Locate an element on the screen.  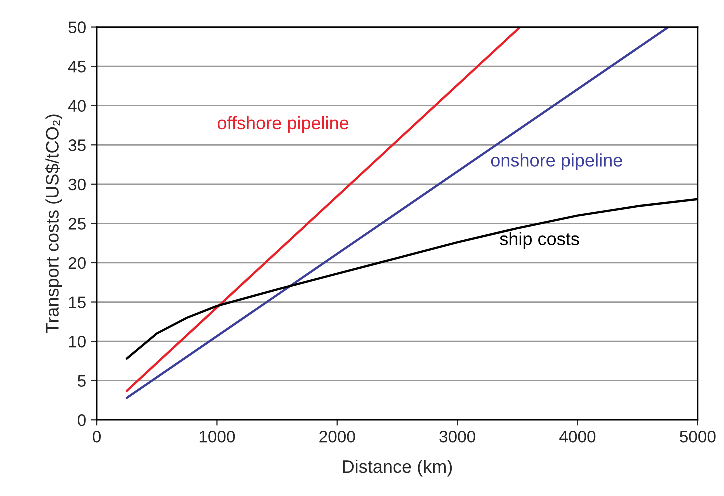
x-tick-label: 4000 is located at coordinates (578, 436).